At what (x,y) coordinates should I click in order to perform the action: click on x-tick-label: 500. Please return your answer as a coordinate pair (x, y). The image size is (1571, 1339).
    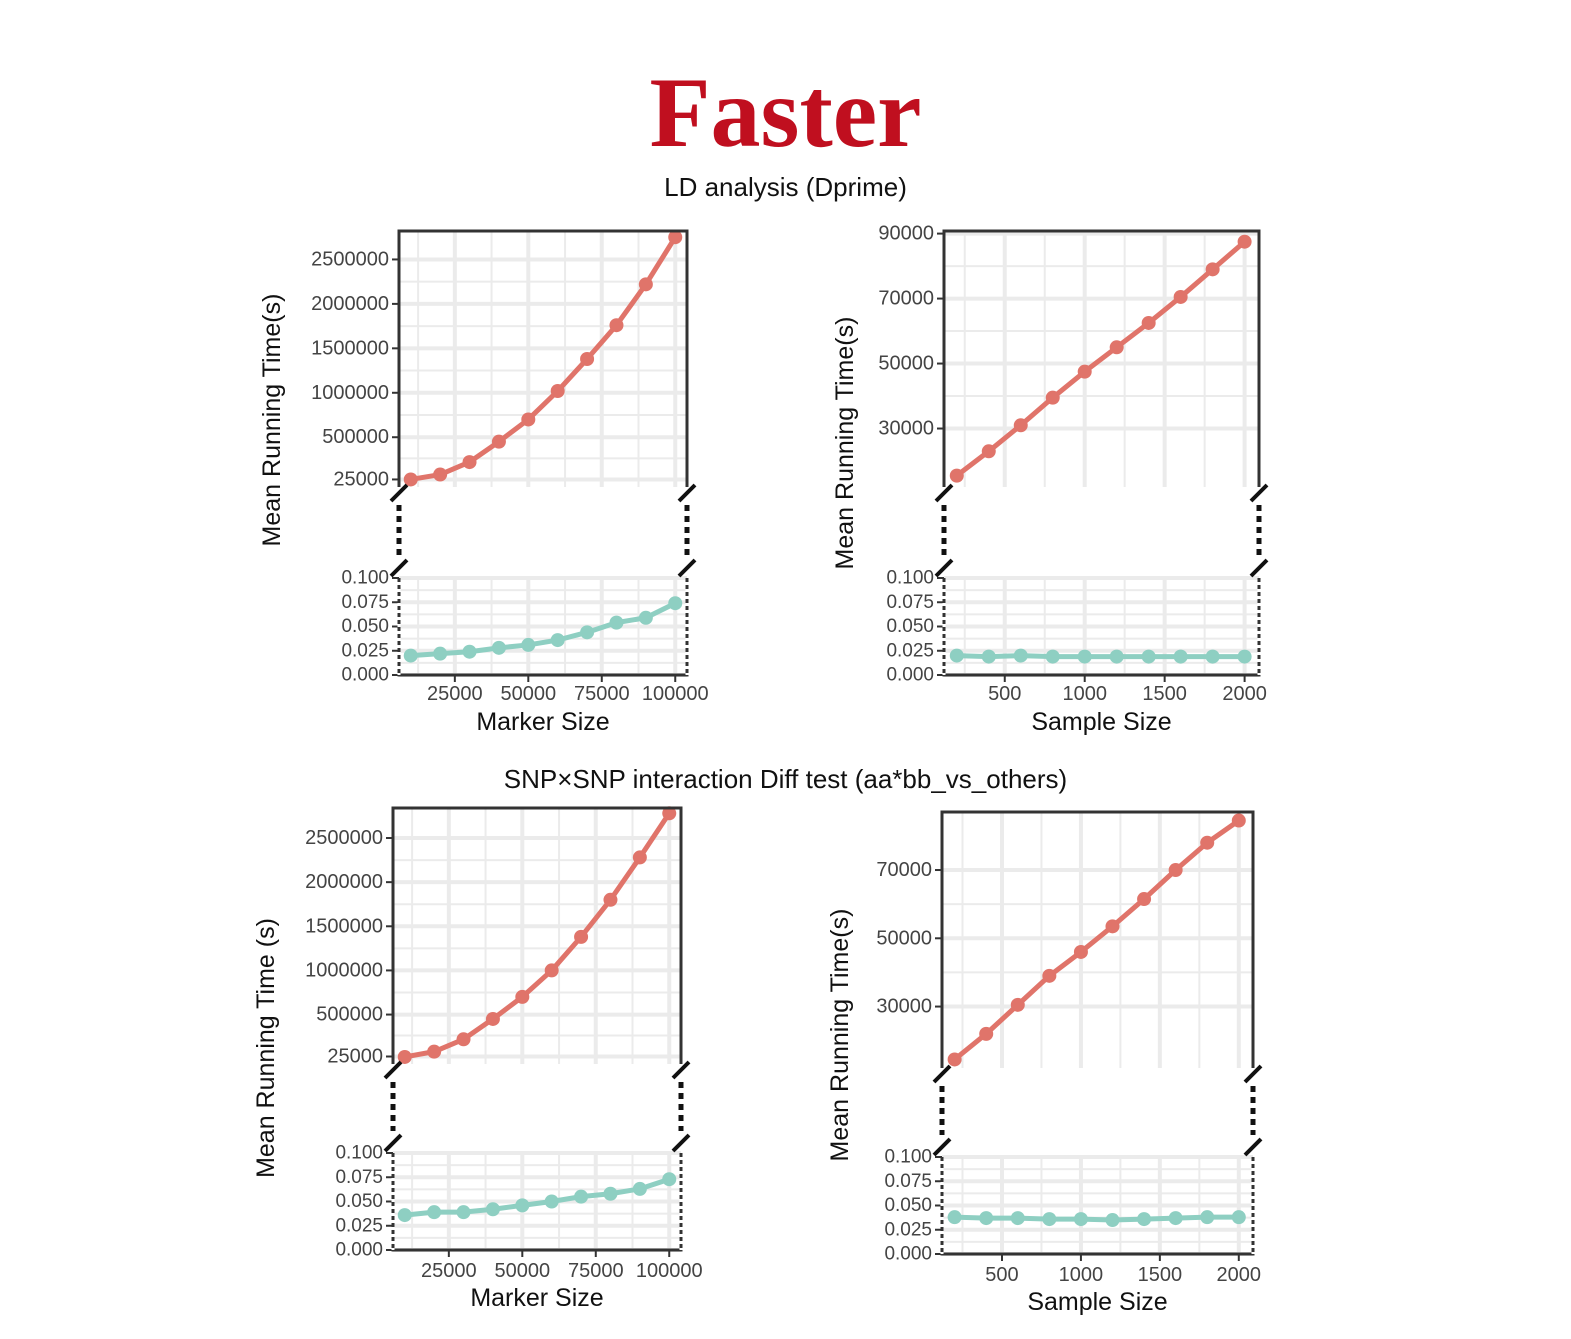
    Looking at the image, I should click on (1001, 1275).